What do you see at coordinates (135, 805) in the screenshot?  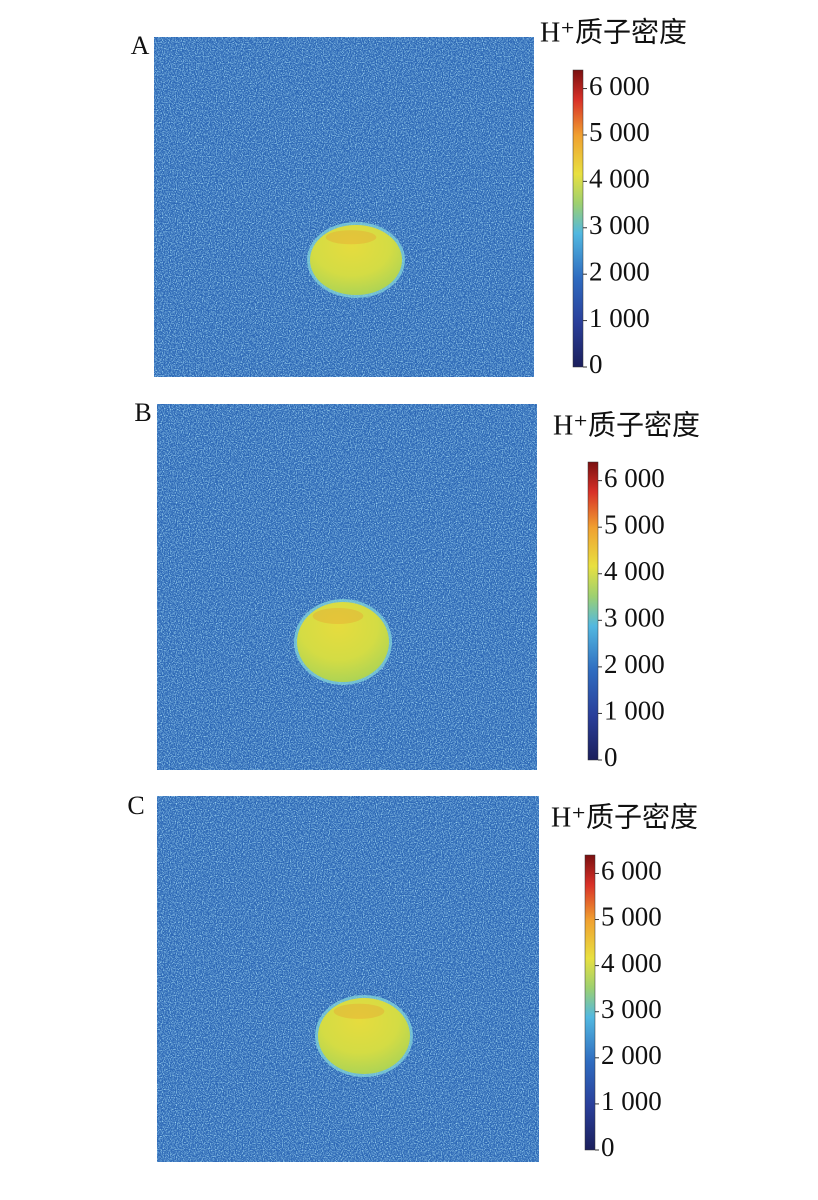 I see `panel-label: C` at bounding box center [135, 805].